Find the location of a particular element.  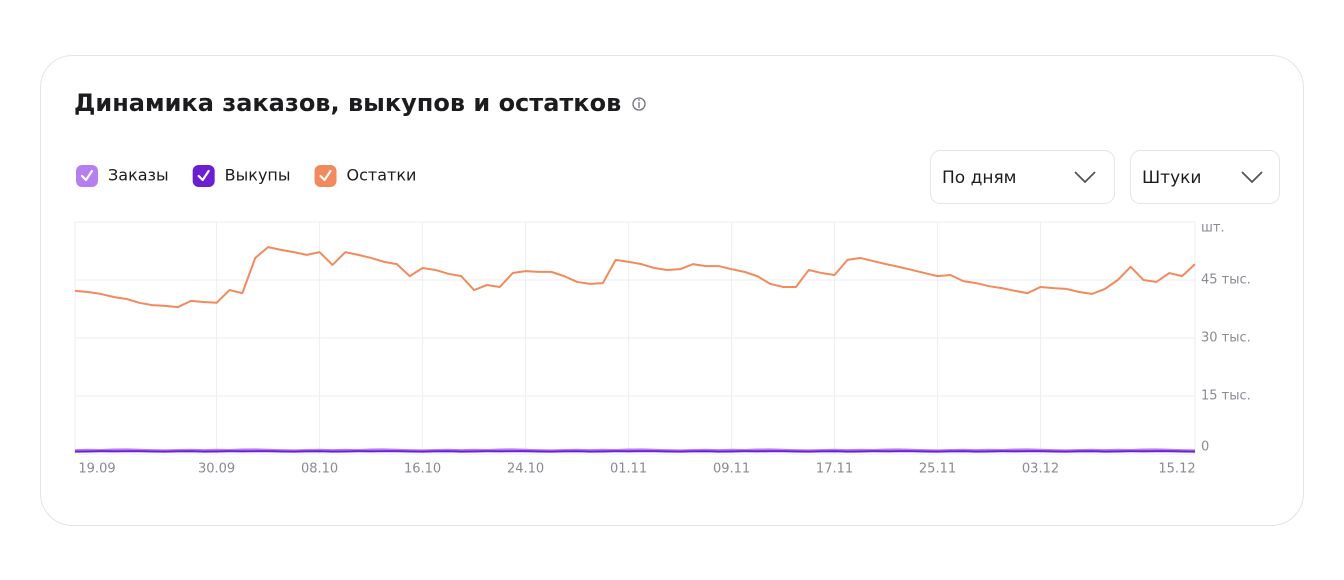

legend-item: Заказы is located at coordinates (122, 176).